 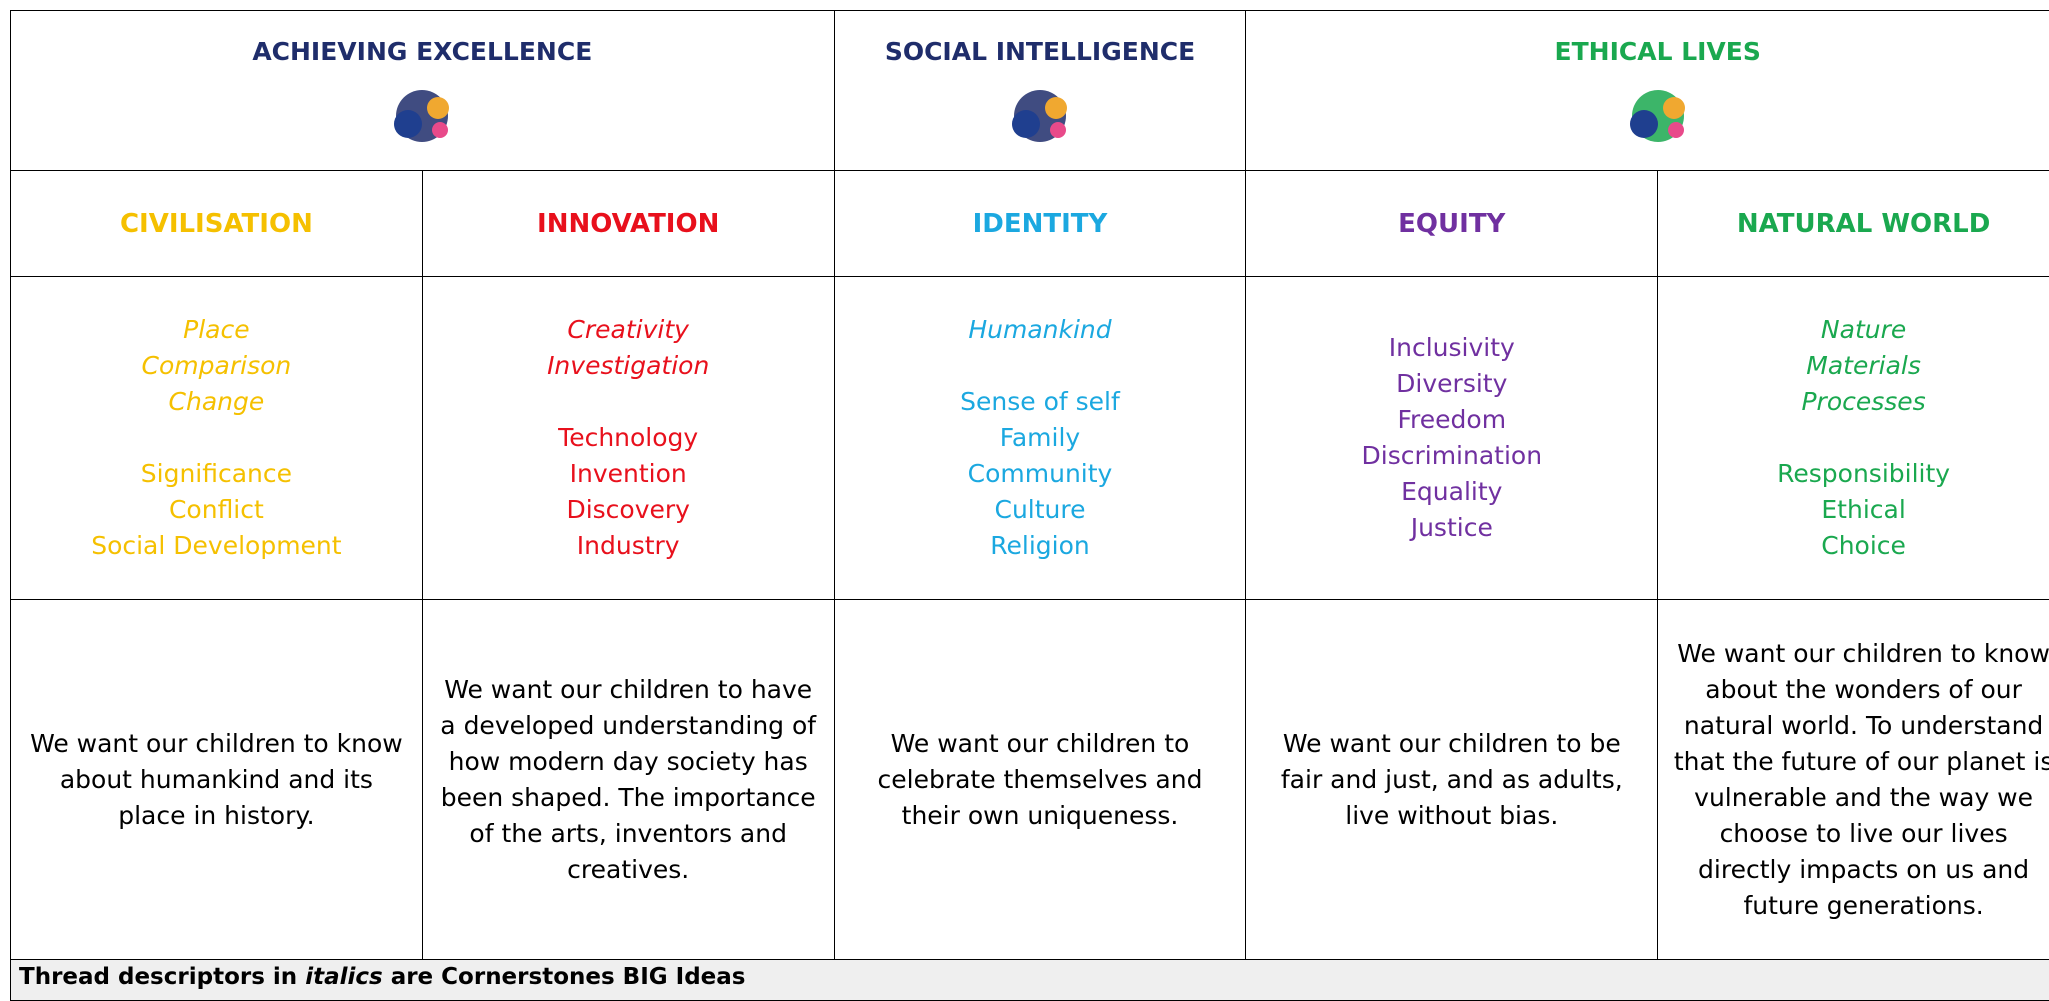 What do you see at coordinates (628, 438) in the screenshot?
I see `thread: Technology` at bounding box center [628, 438].